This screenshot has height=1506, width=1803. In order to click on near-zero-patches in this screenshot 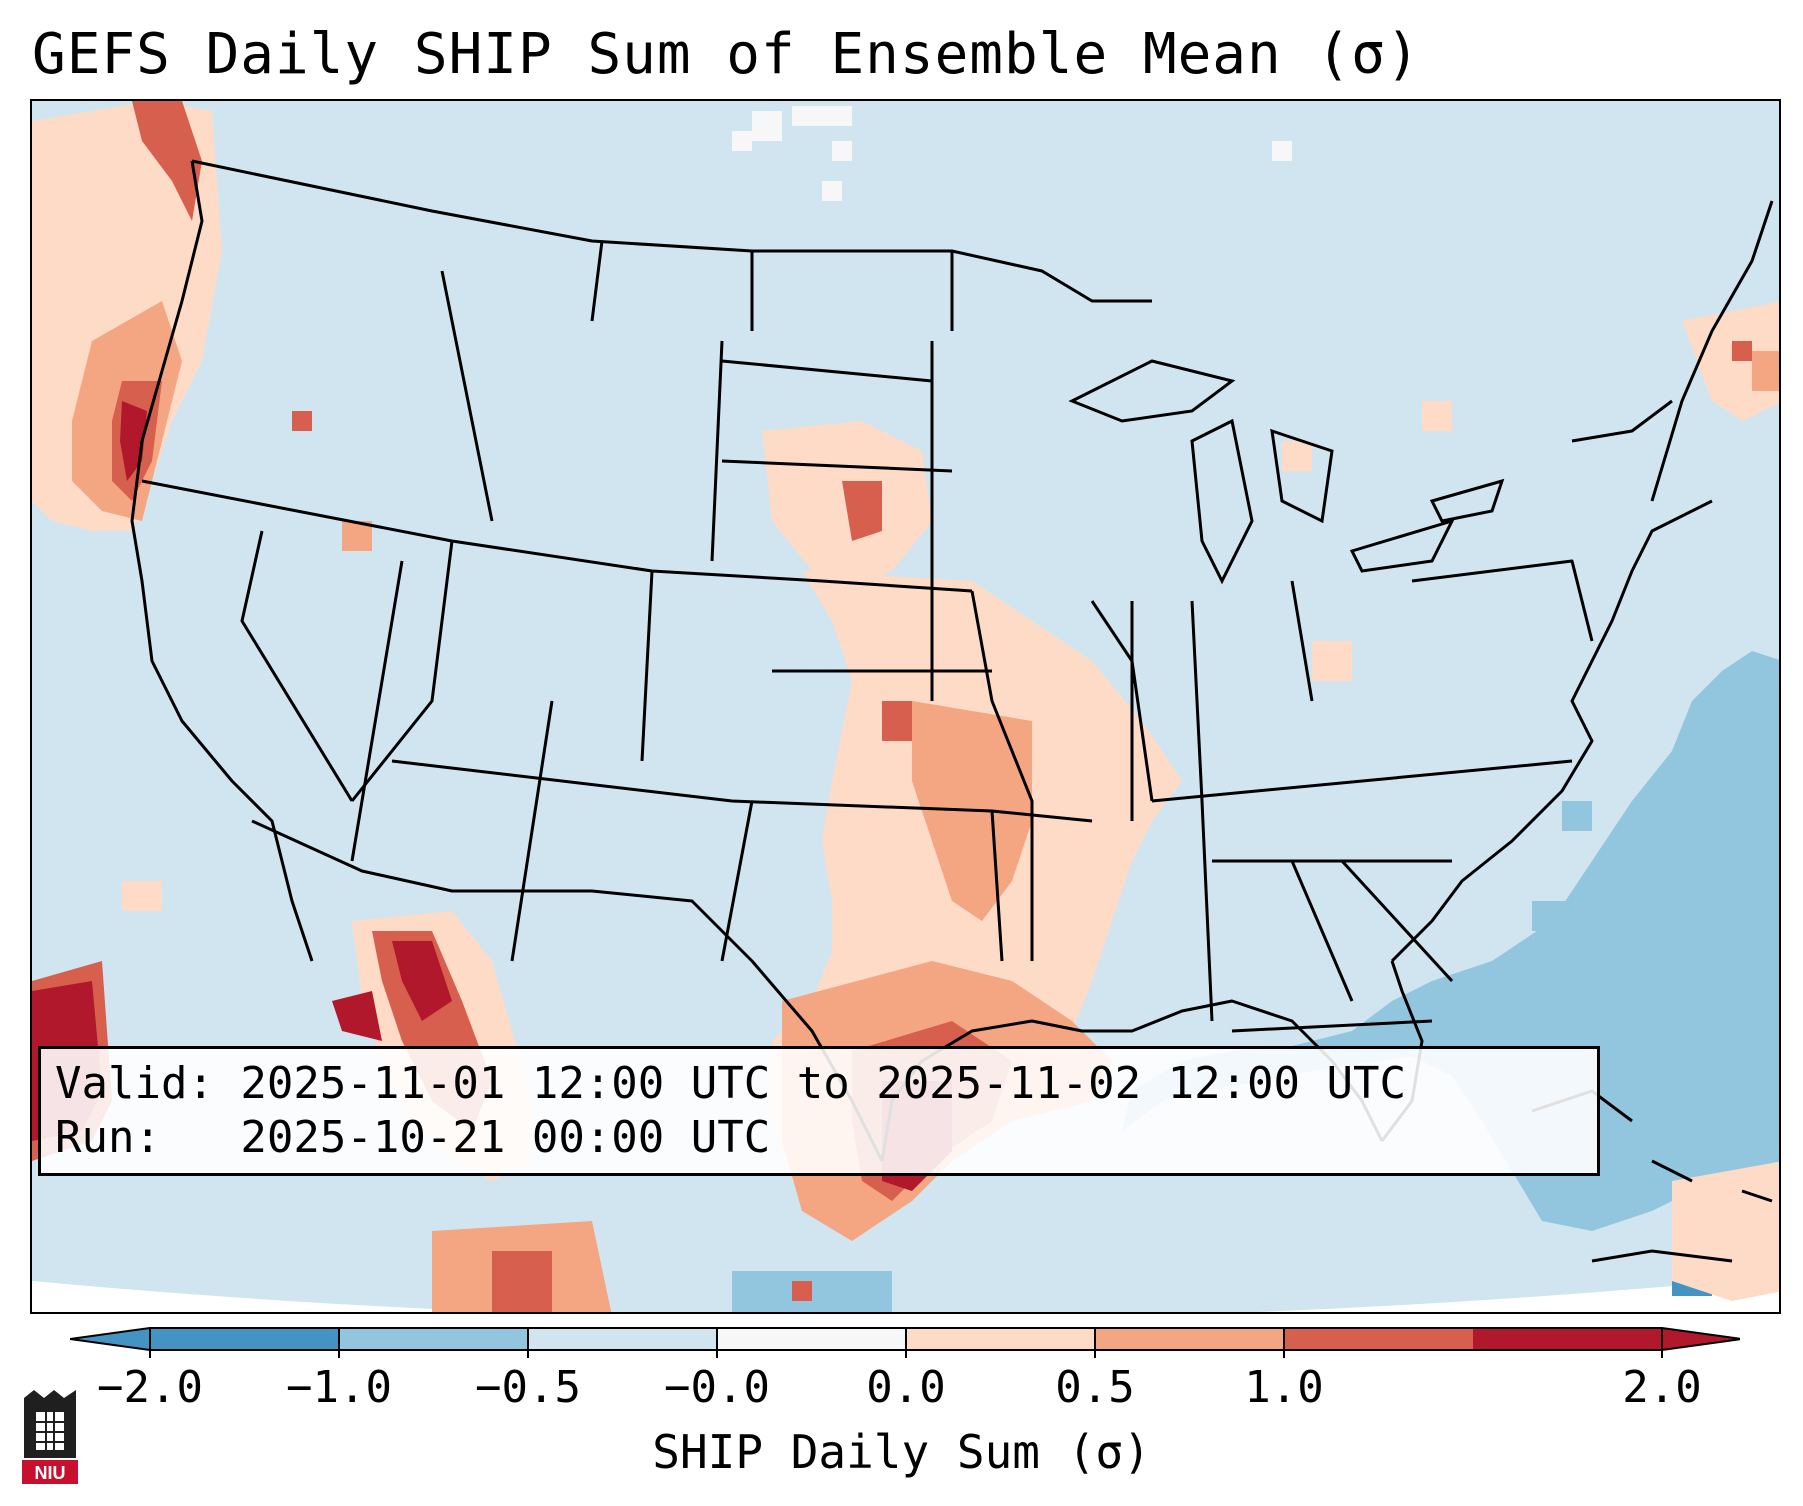, I will do `click(1012, 153)`.